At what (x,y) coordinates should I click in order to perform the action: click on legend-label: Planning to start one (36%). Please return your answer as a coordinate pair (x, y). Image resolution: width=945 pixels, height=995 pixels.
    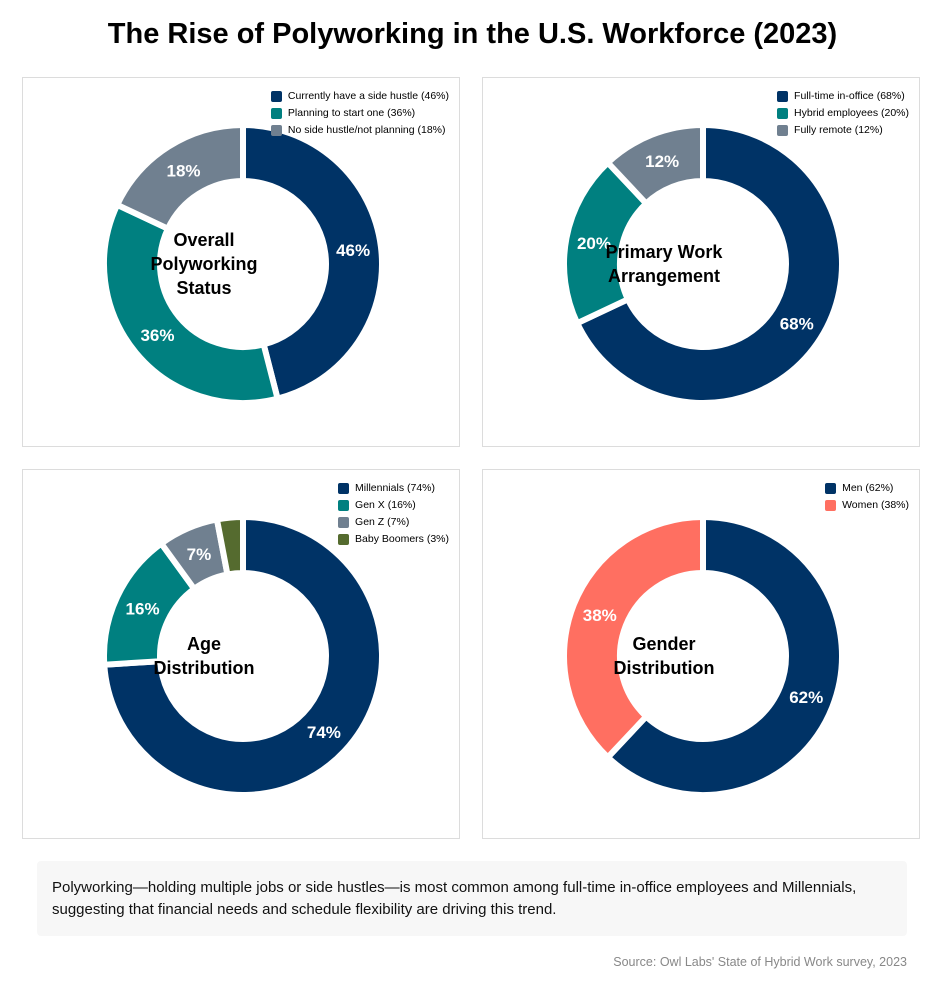
    Looking at the image, I should click on (351, 113).